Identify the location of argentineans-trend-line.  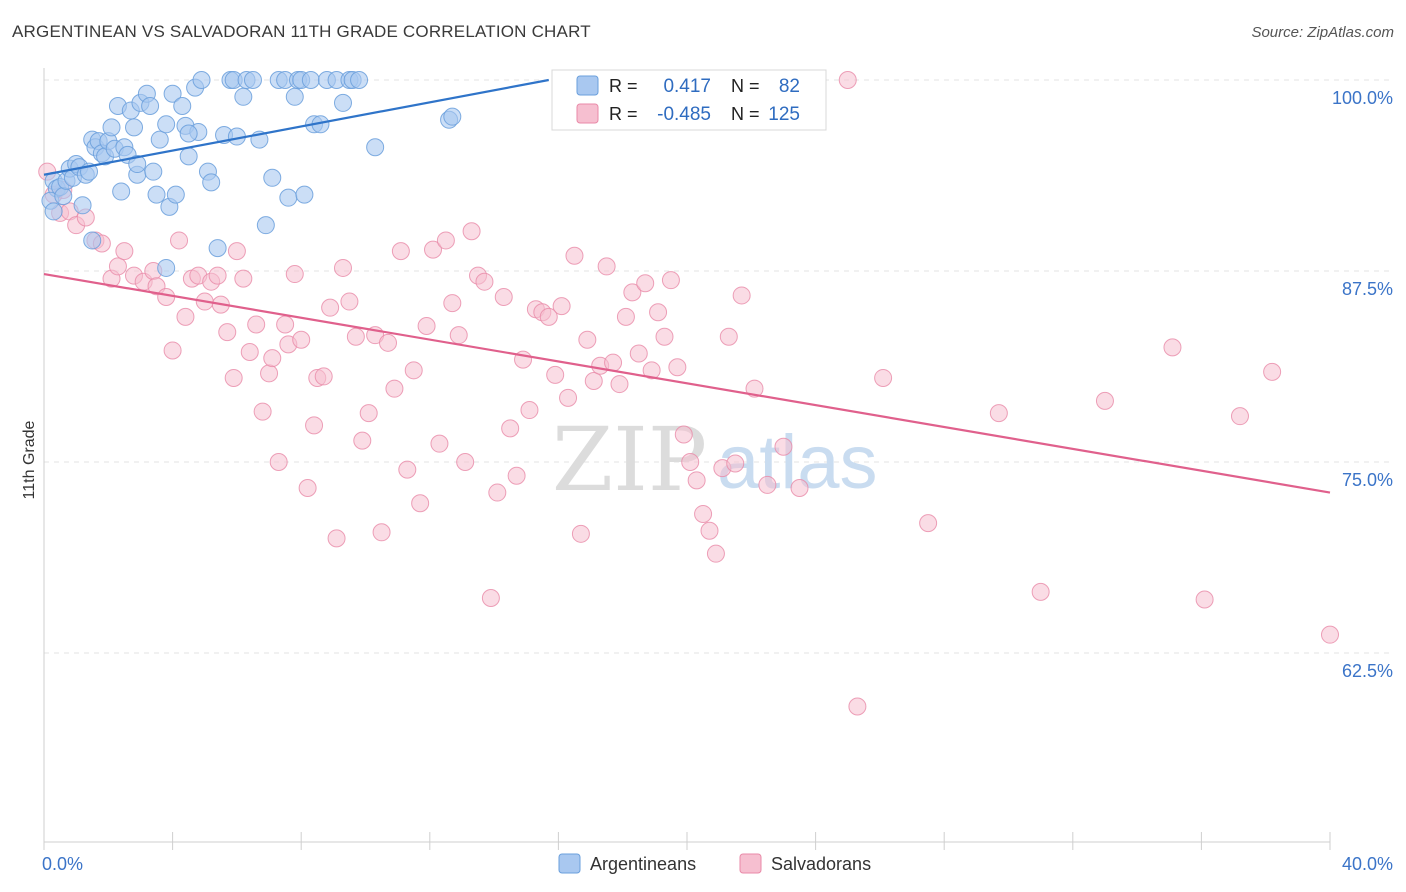
(296, 127).